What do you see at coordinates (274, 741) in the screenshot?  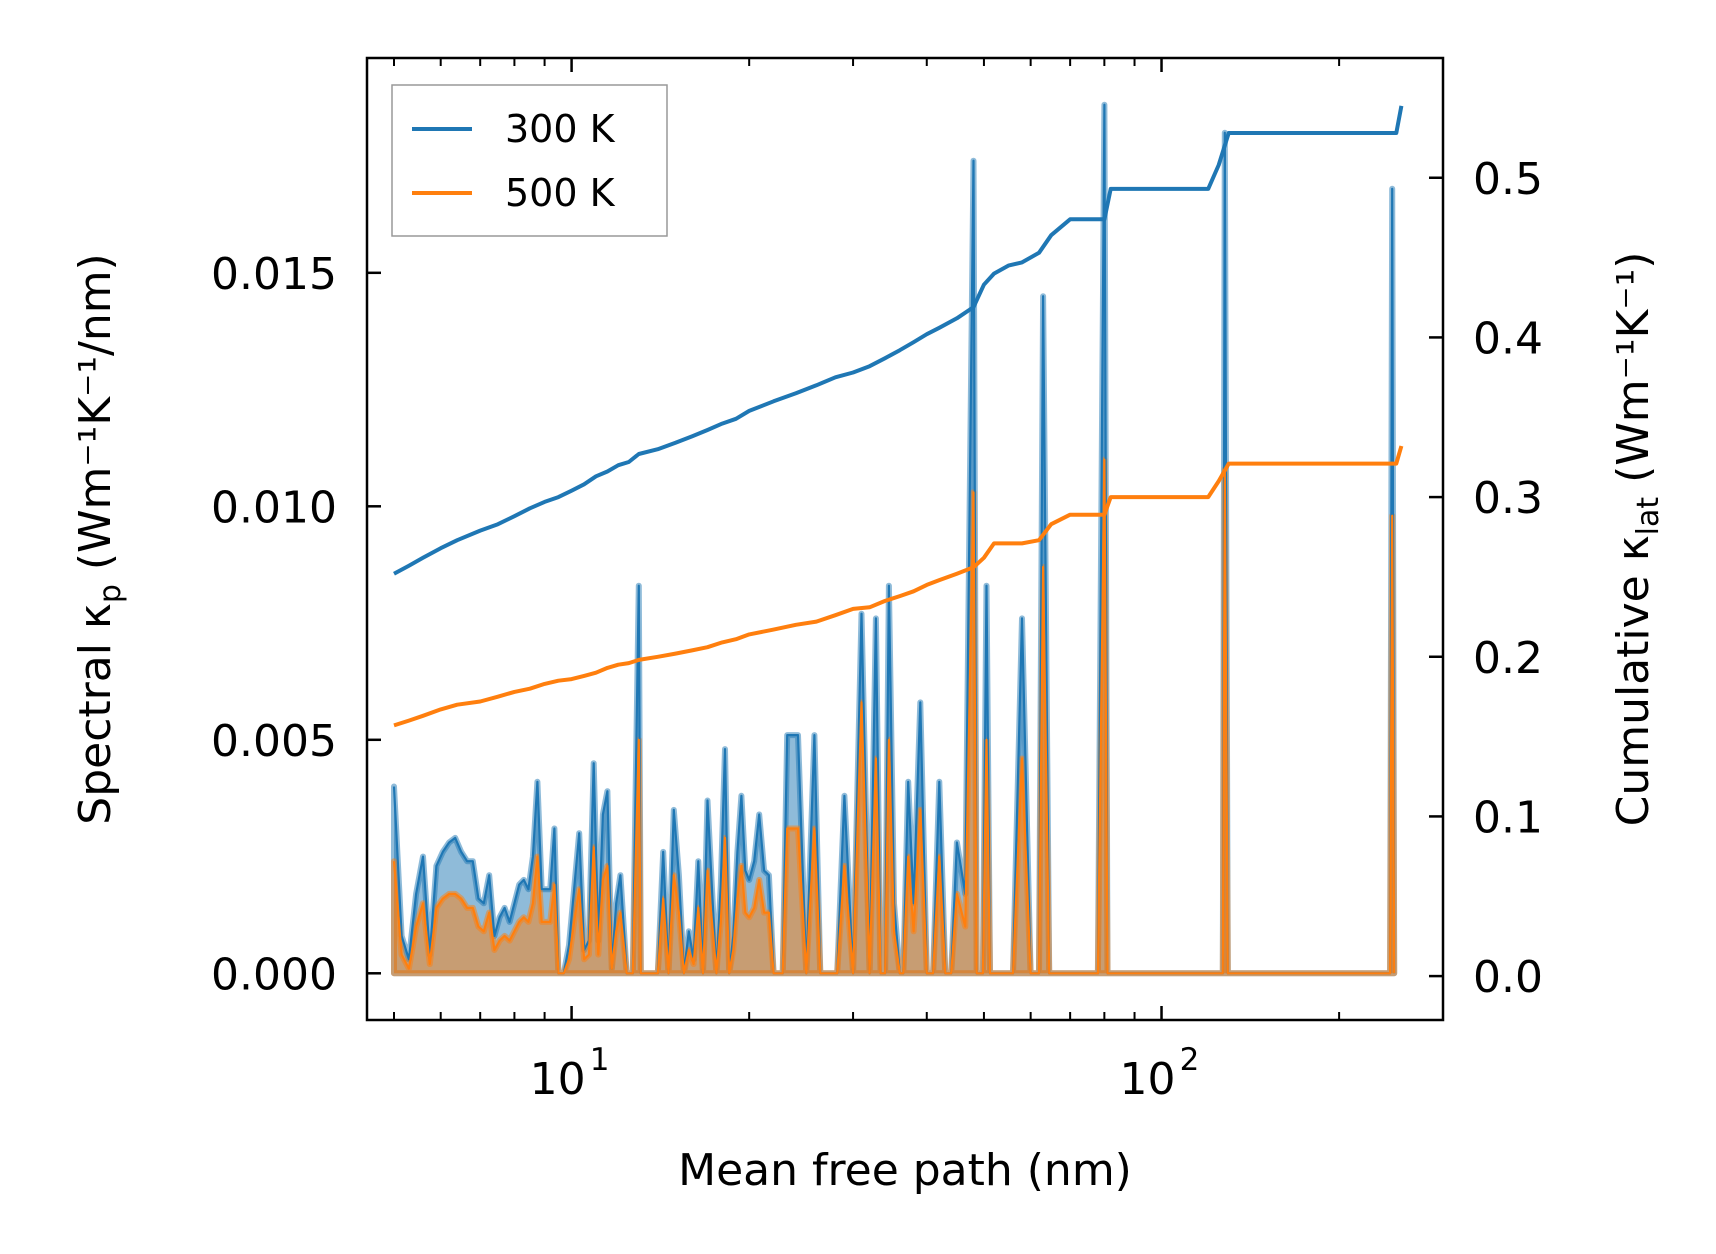 I see `y-left-tick-label: 0.005` at bounding box center [274, 741].